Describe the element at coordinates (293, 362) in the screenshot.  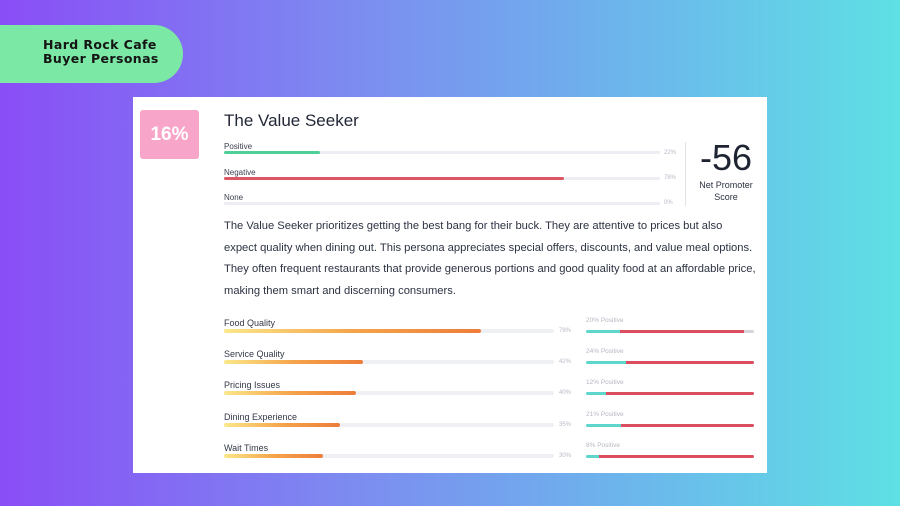
I see `metric-fill-service-quality` at that location.